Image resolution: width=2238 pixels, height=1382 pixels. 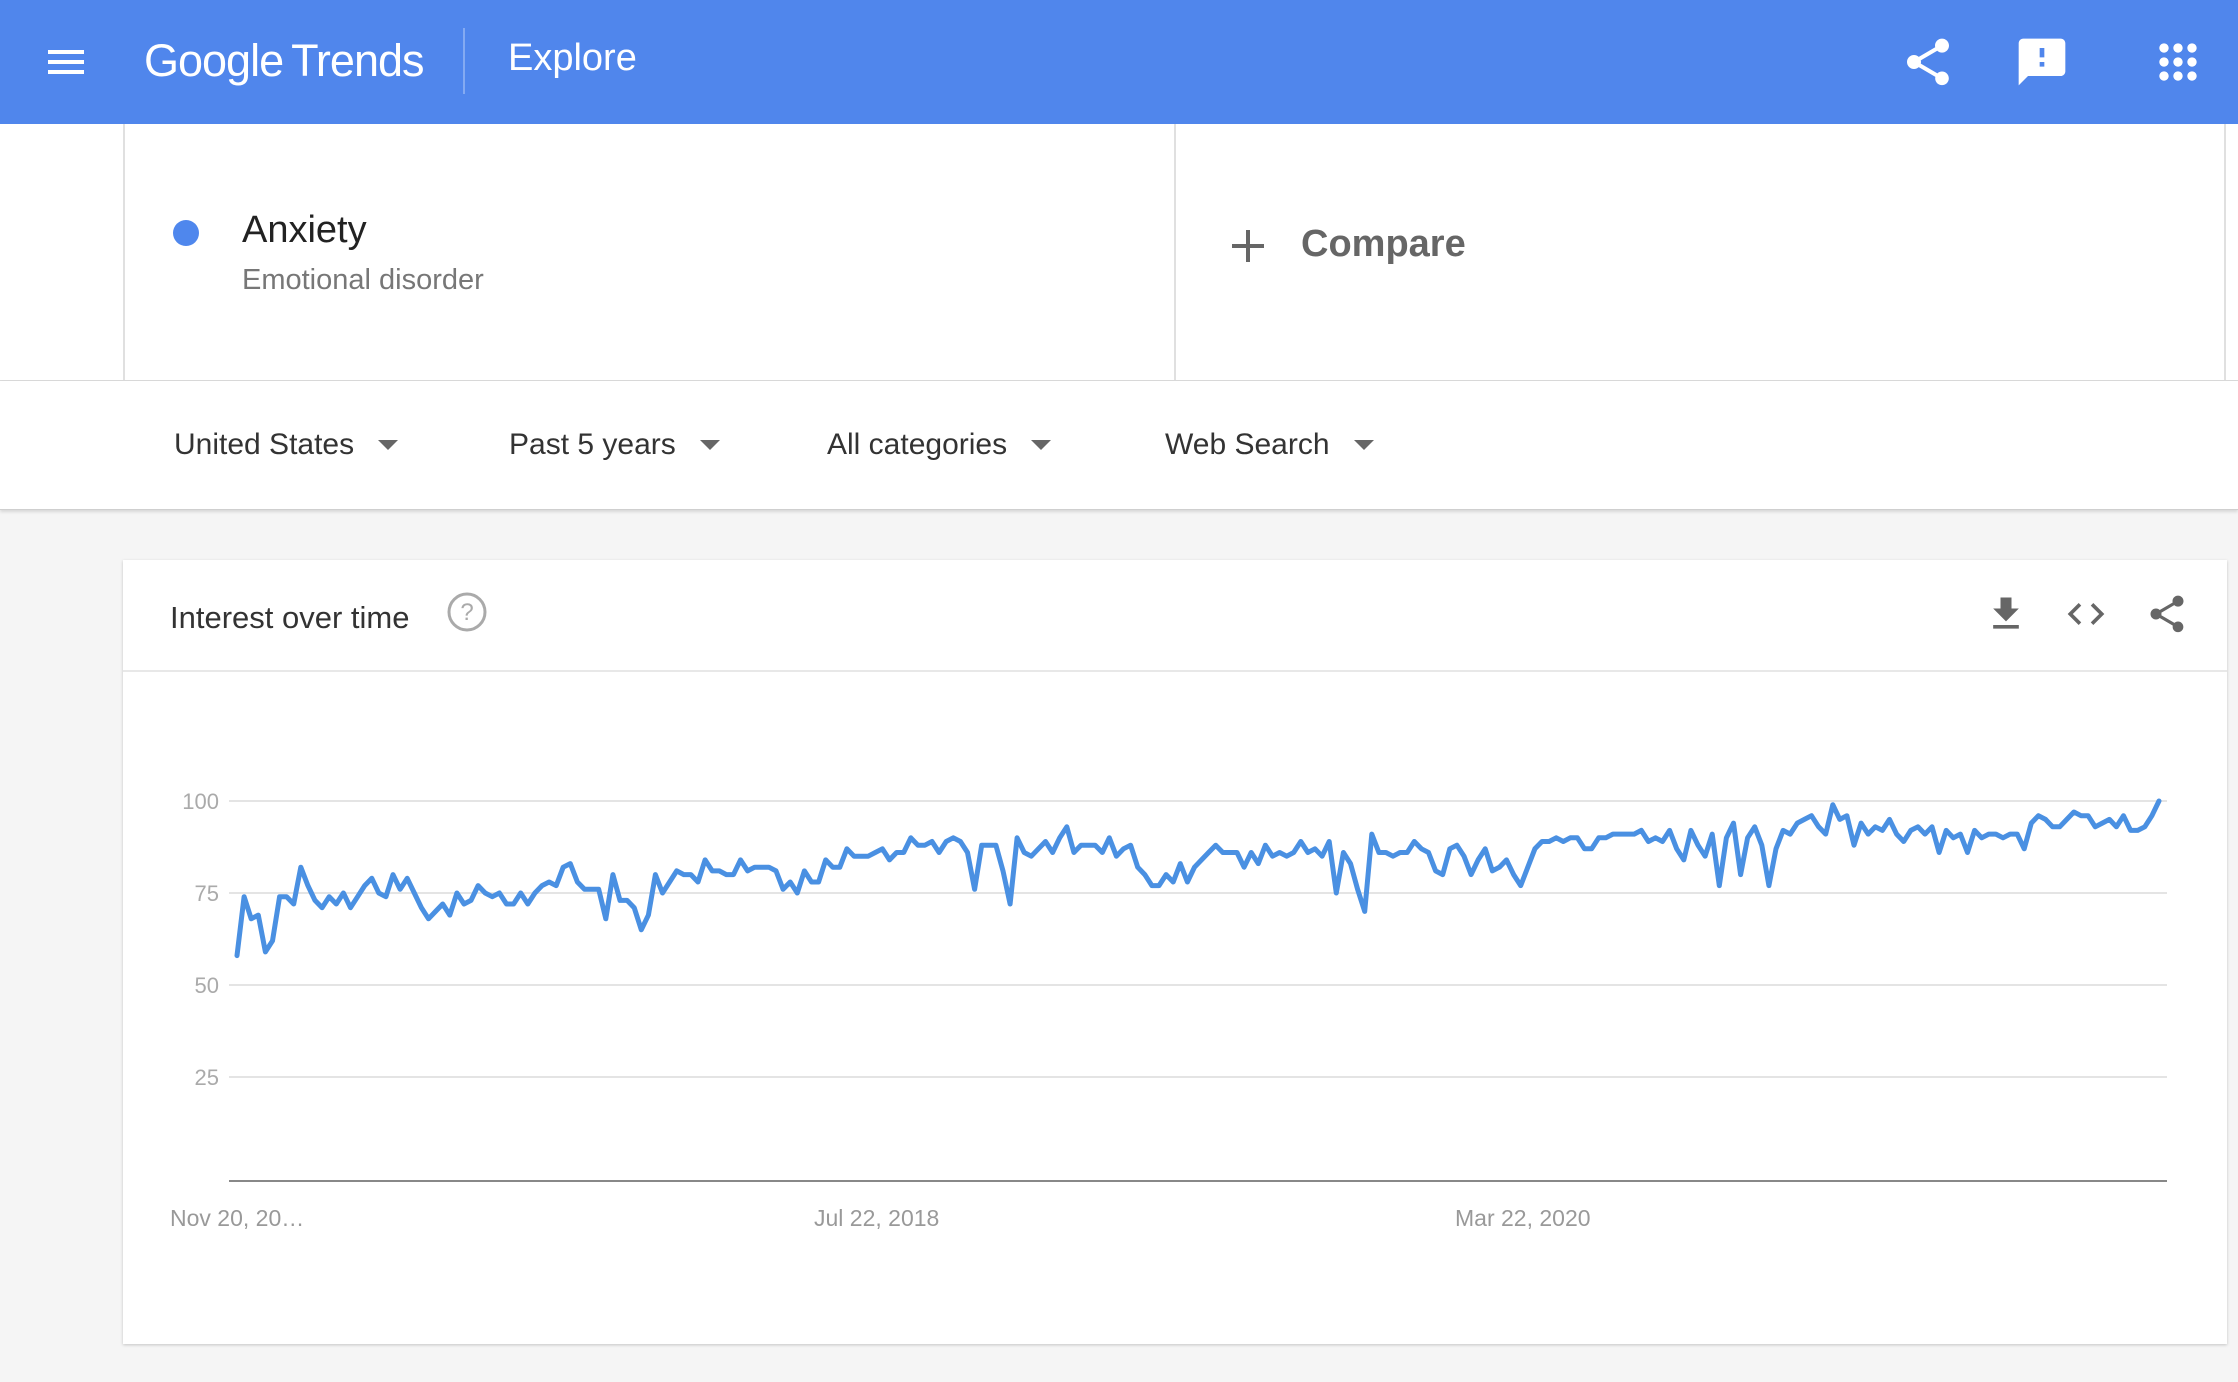 What do you see at coordinates (286, 445) in the screenshot?
I see `region-dropdown: United States` at bounding box center [286, 445].